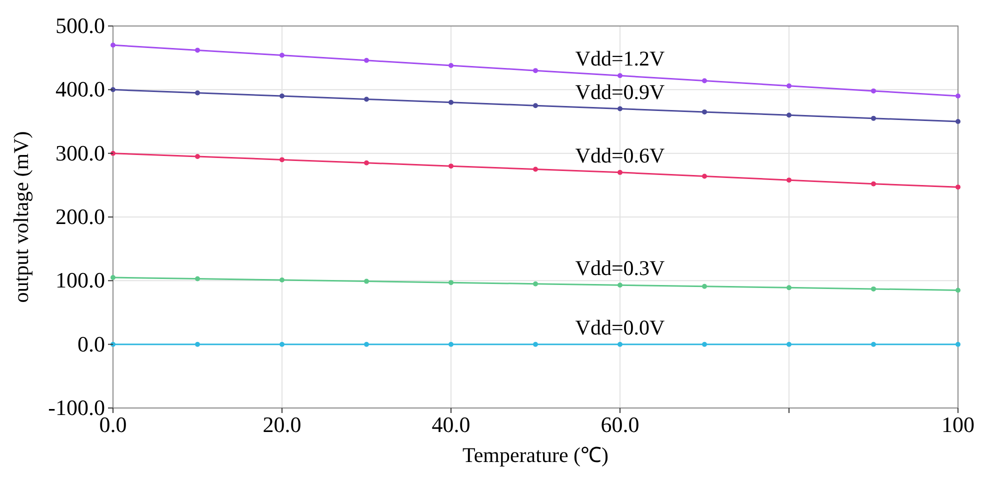  I want to click on x-tick-label: 100, so click(958, 424).